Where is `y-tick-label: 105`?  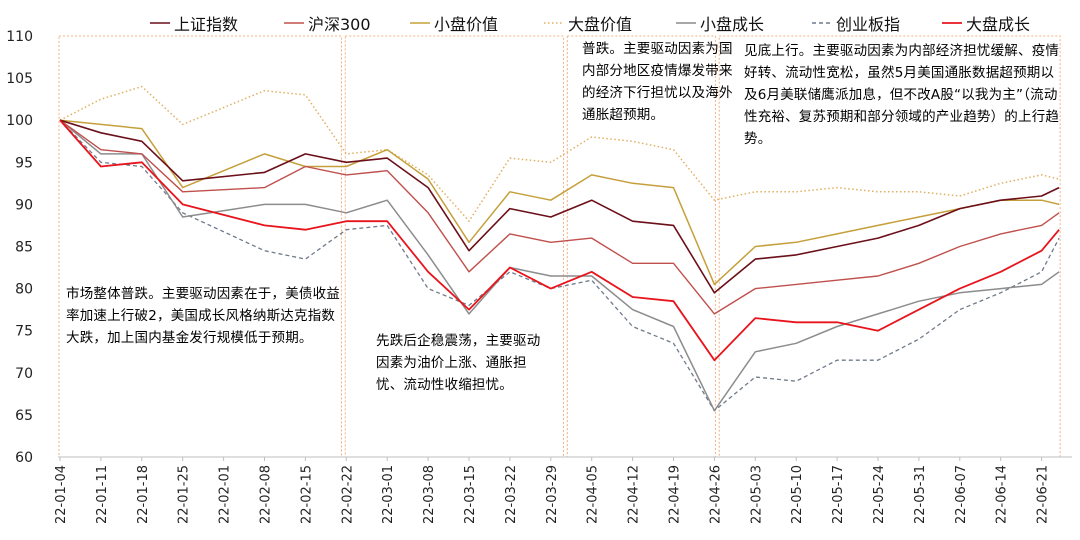
y-tick-label: 105 is located at coordinates (19, 79).